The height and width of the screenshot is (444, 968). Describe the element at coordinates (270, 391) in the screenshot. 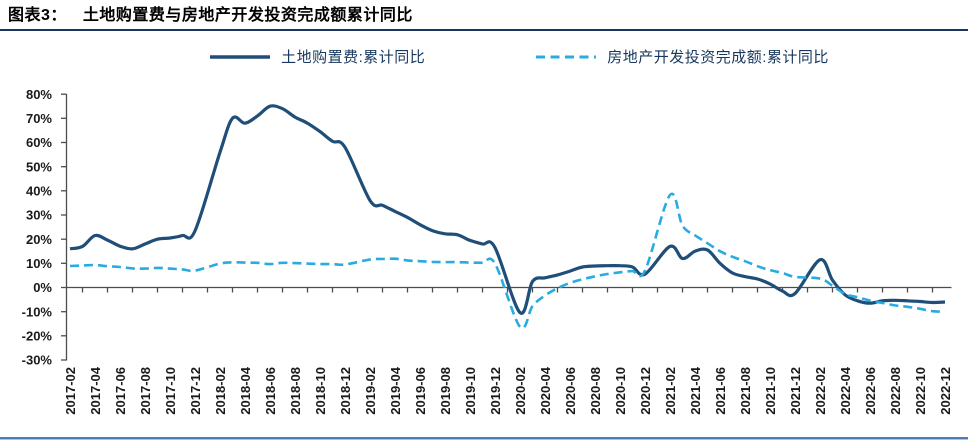

I see `x-tick-label: 2018-06` at that location.